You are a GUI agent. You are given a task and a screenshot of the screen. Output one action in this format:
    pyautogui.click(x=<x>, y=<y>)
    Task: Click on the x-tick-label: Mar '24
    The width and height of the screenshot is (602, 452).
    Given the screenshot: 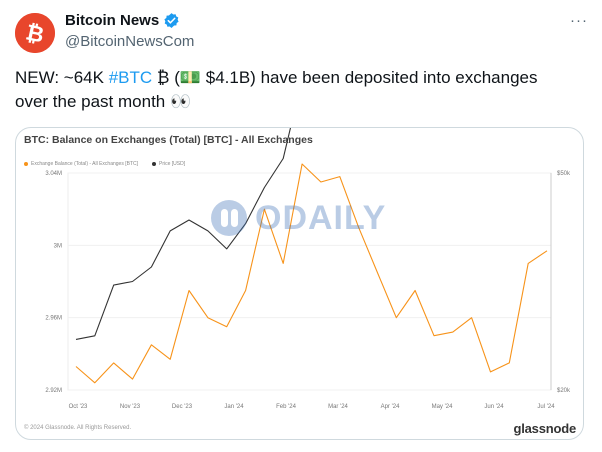 What is the action you would take?
    pyautogui.click(x=338, y=407)
    